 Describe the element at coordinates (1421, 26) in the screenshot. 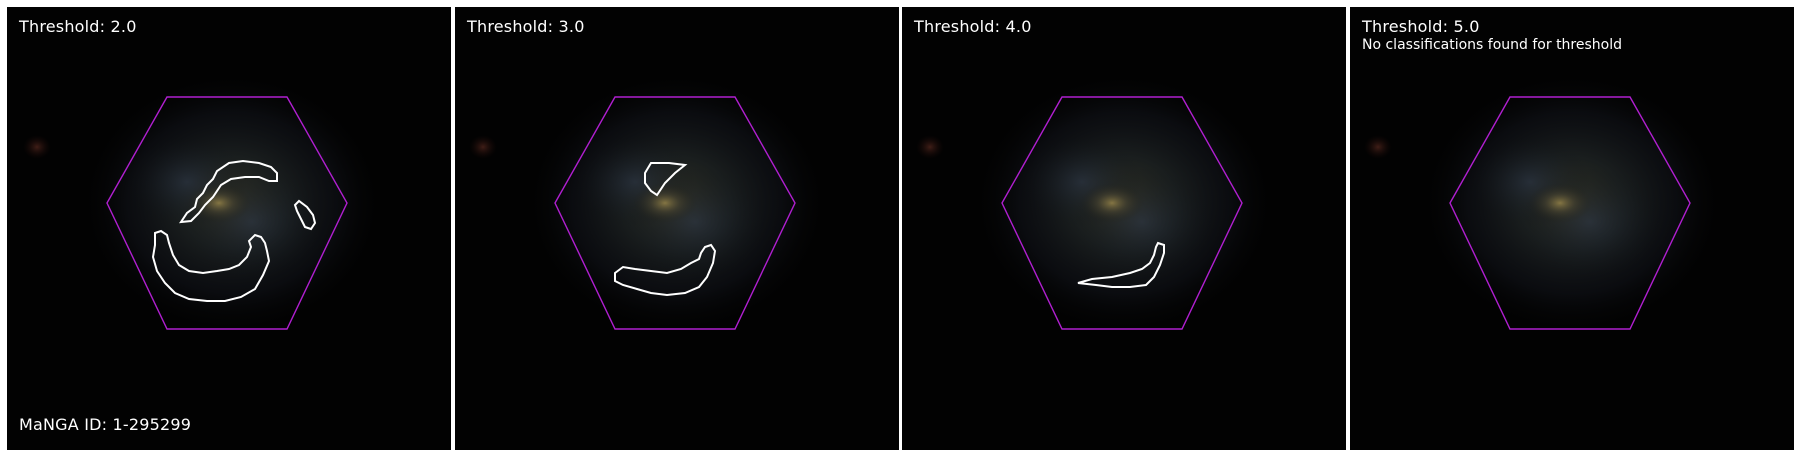

I see `threshold-label: Threshold: 5.0` at that location.